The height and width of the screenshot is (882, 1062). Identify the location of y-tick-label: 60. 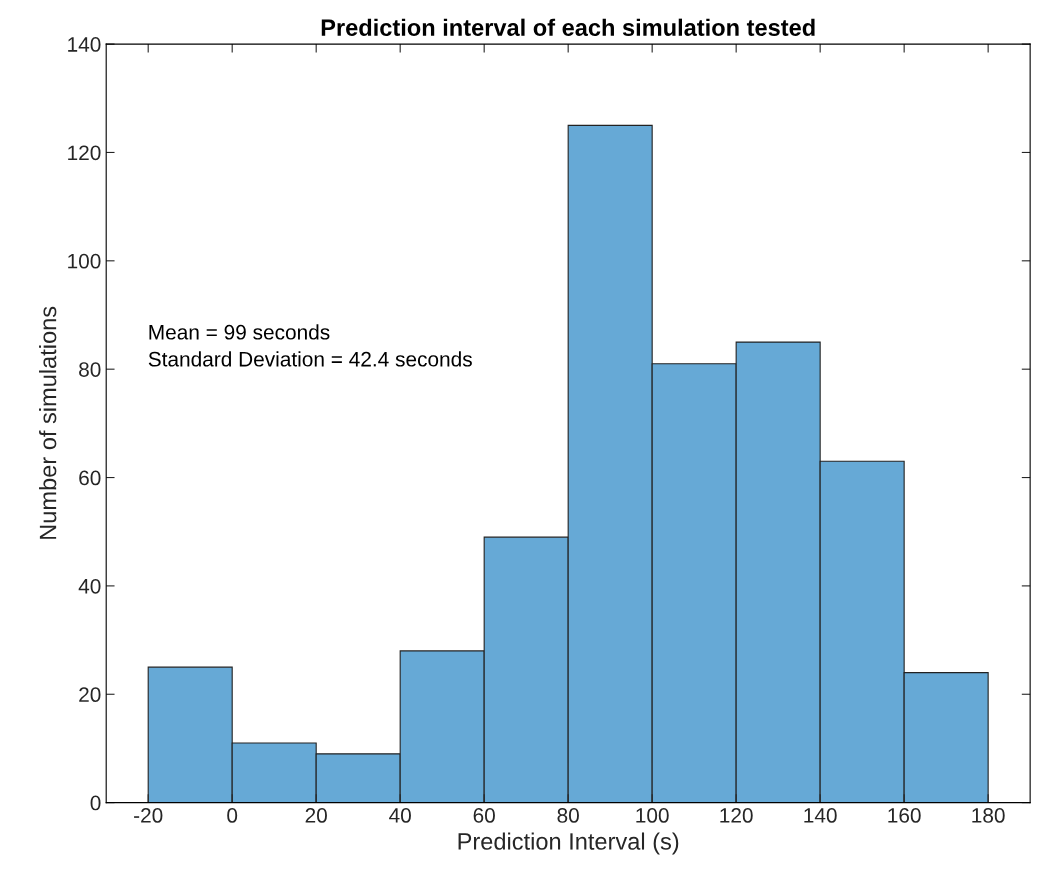
(90, 478).